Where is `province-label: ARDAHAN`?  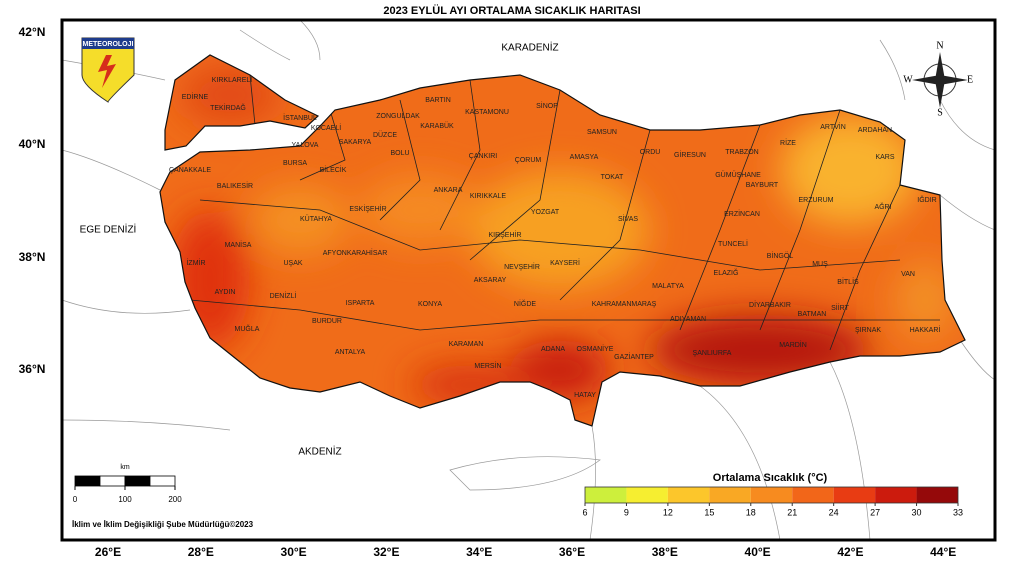
province-label: ARDAHAN is located at coordinates (875, 130).